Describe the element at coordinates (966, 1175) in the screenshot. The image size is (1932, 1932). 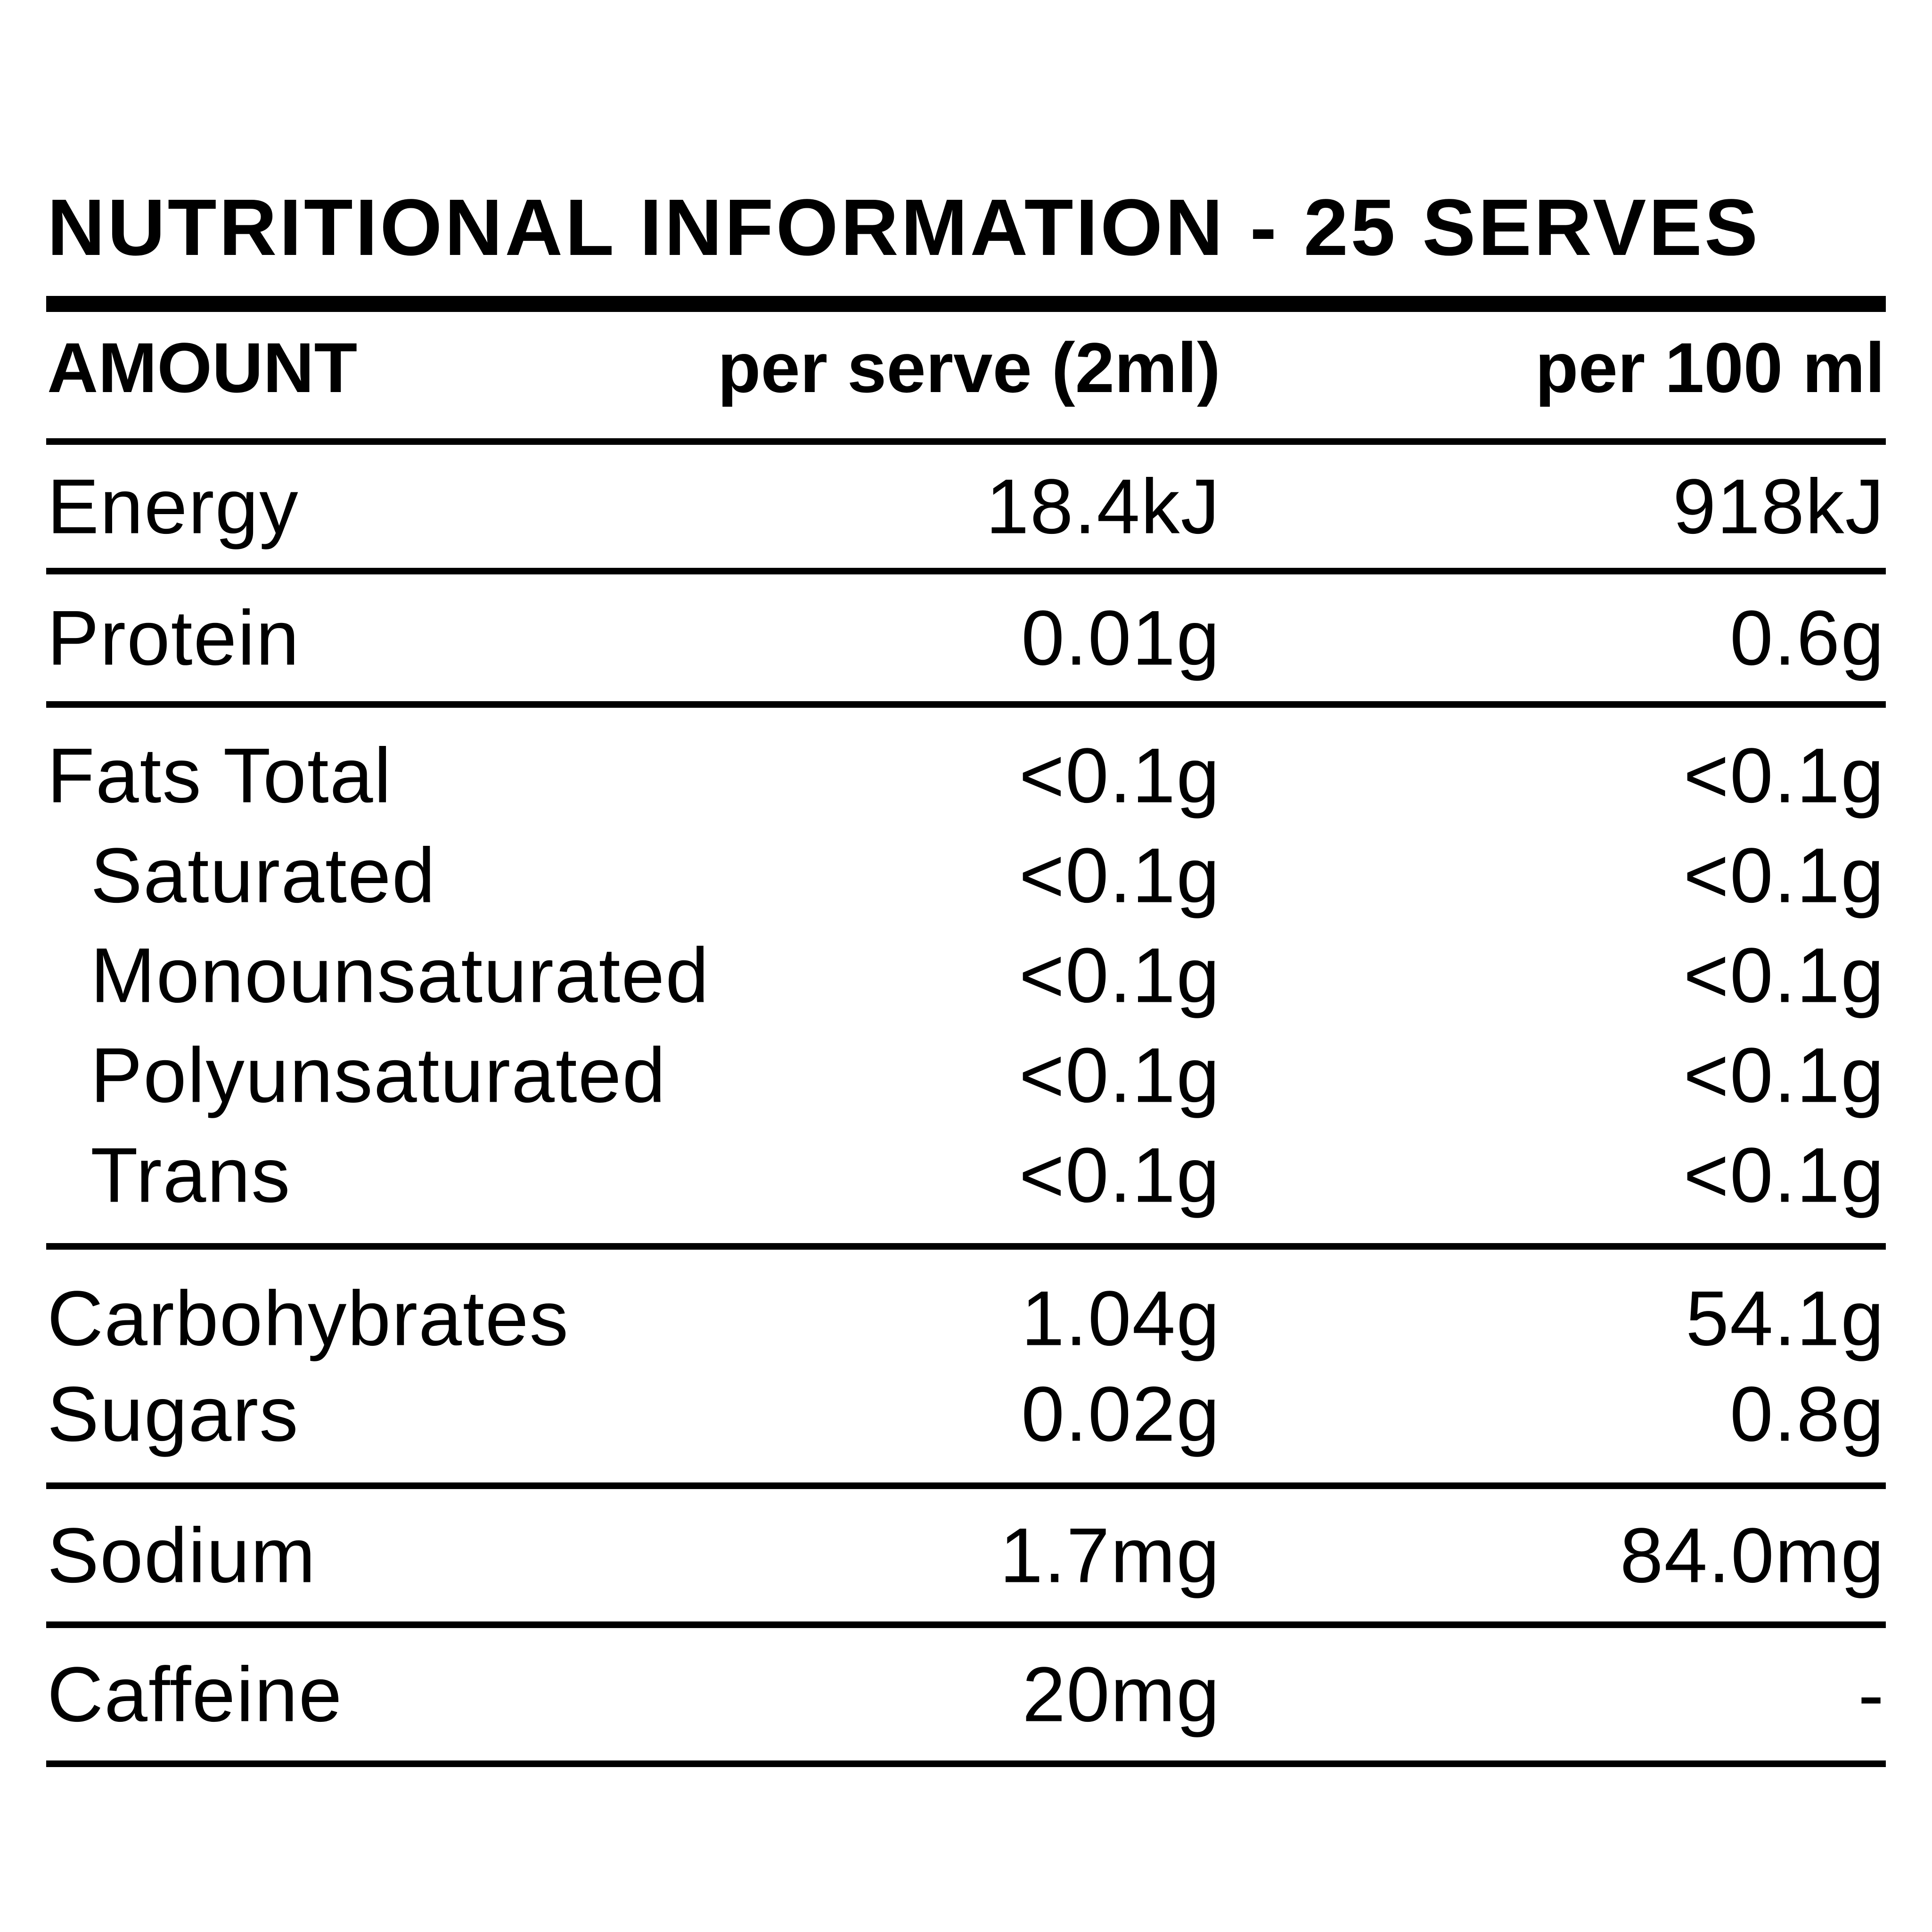
I see `table-row: Trans <0.1g <0.1g` at that location.